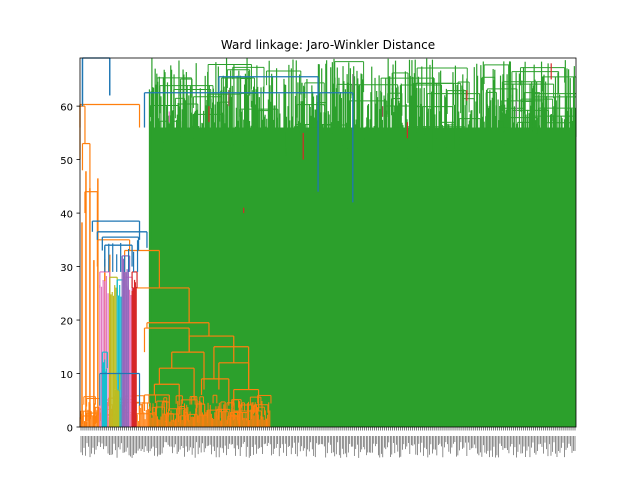 The image size is (640, 480). What do you see at coordinates (66, 375) in the screenshot?
I see `y-tick-label-10: 10` at bounding box center [66, 375].